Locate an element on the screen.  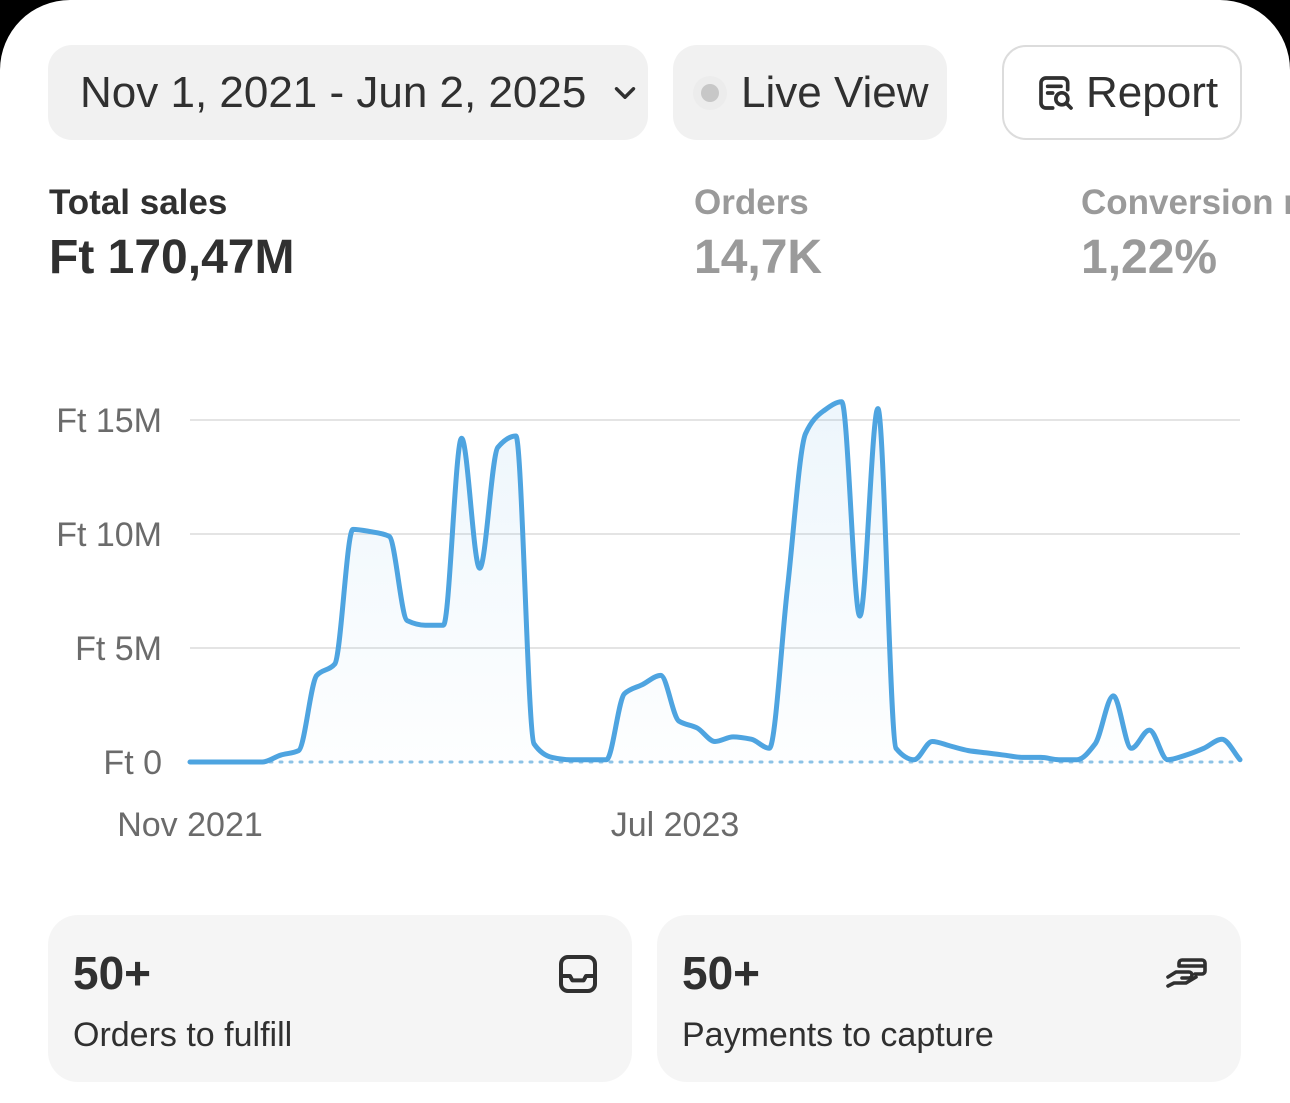
payments-to-capture-tile: 50+ Payments to capture is located at coordinates (949, 998).